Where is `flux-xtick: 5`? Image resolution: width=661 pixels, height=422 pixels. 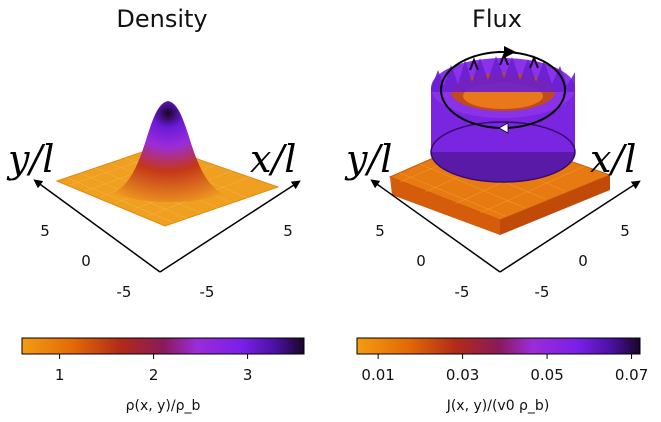
flux-xtick: 5 is located at coordinates (625, 231).